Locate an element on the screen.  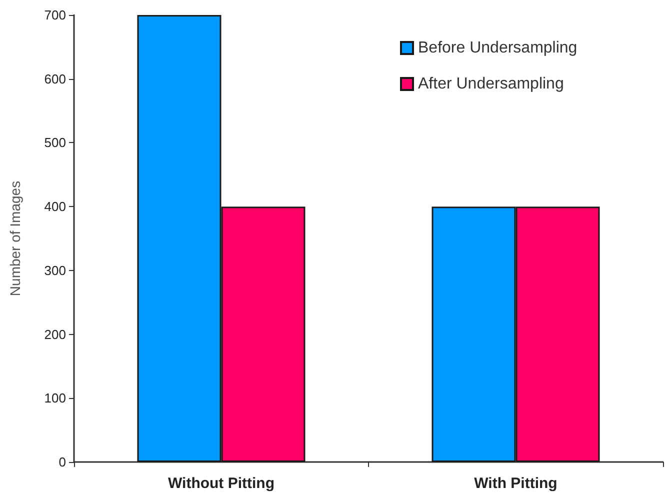
x-tick-label: Without Pitting is located at coordinates (221, 483).